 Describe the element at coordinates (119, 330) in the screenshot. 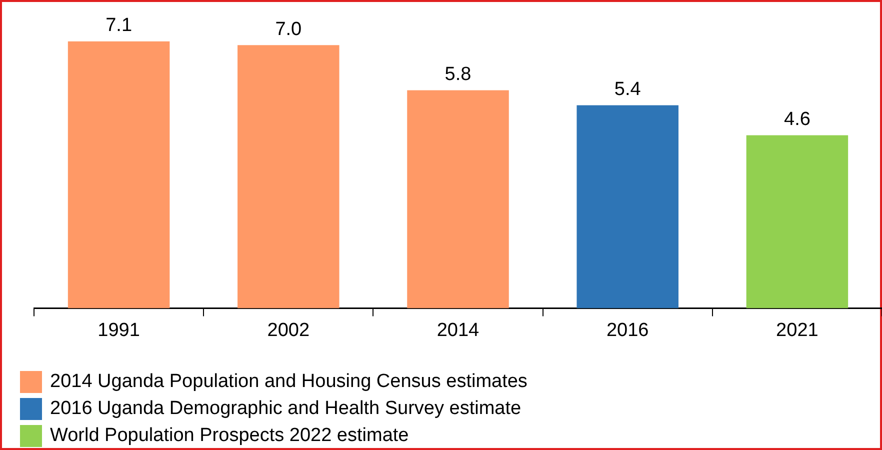

I see `x-tick-label: 1991` at that location.